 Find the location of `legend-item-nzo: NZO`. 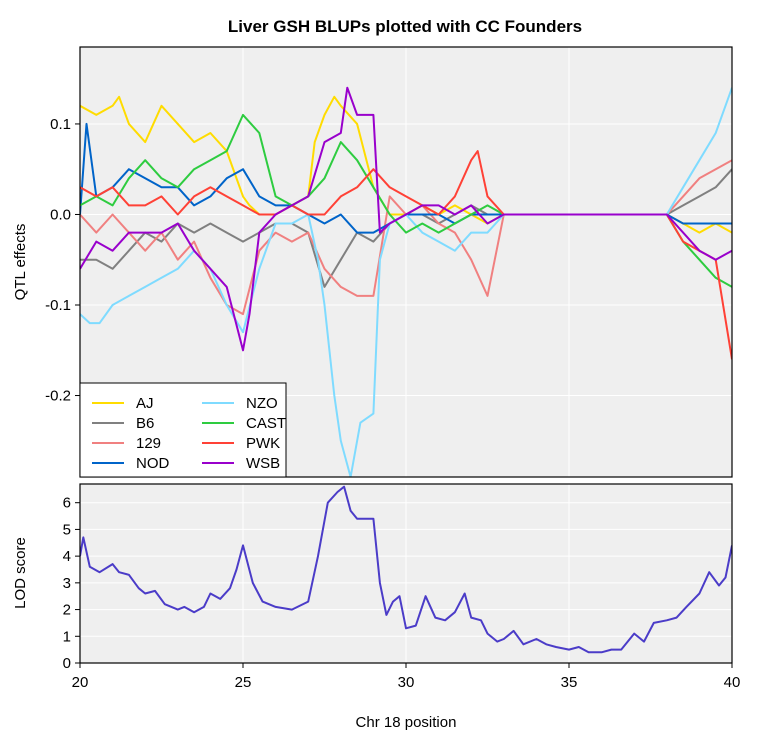

legend-item-nzo: NZO is located at coordinates (240, 403).